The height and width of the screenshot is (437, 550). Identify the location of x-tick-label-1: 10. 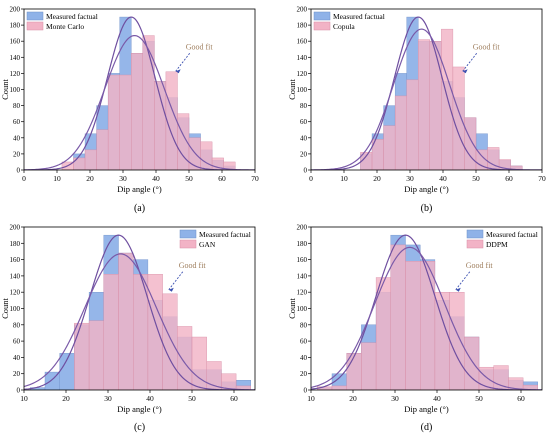
(344, 178).